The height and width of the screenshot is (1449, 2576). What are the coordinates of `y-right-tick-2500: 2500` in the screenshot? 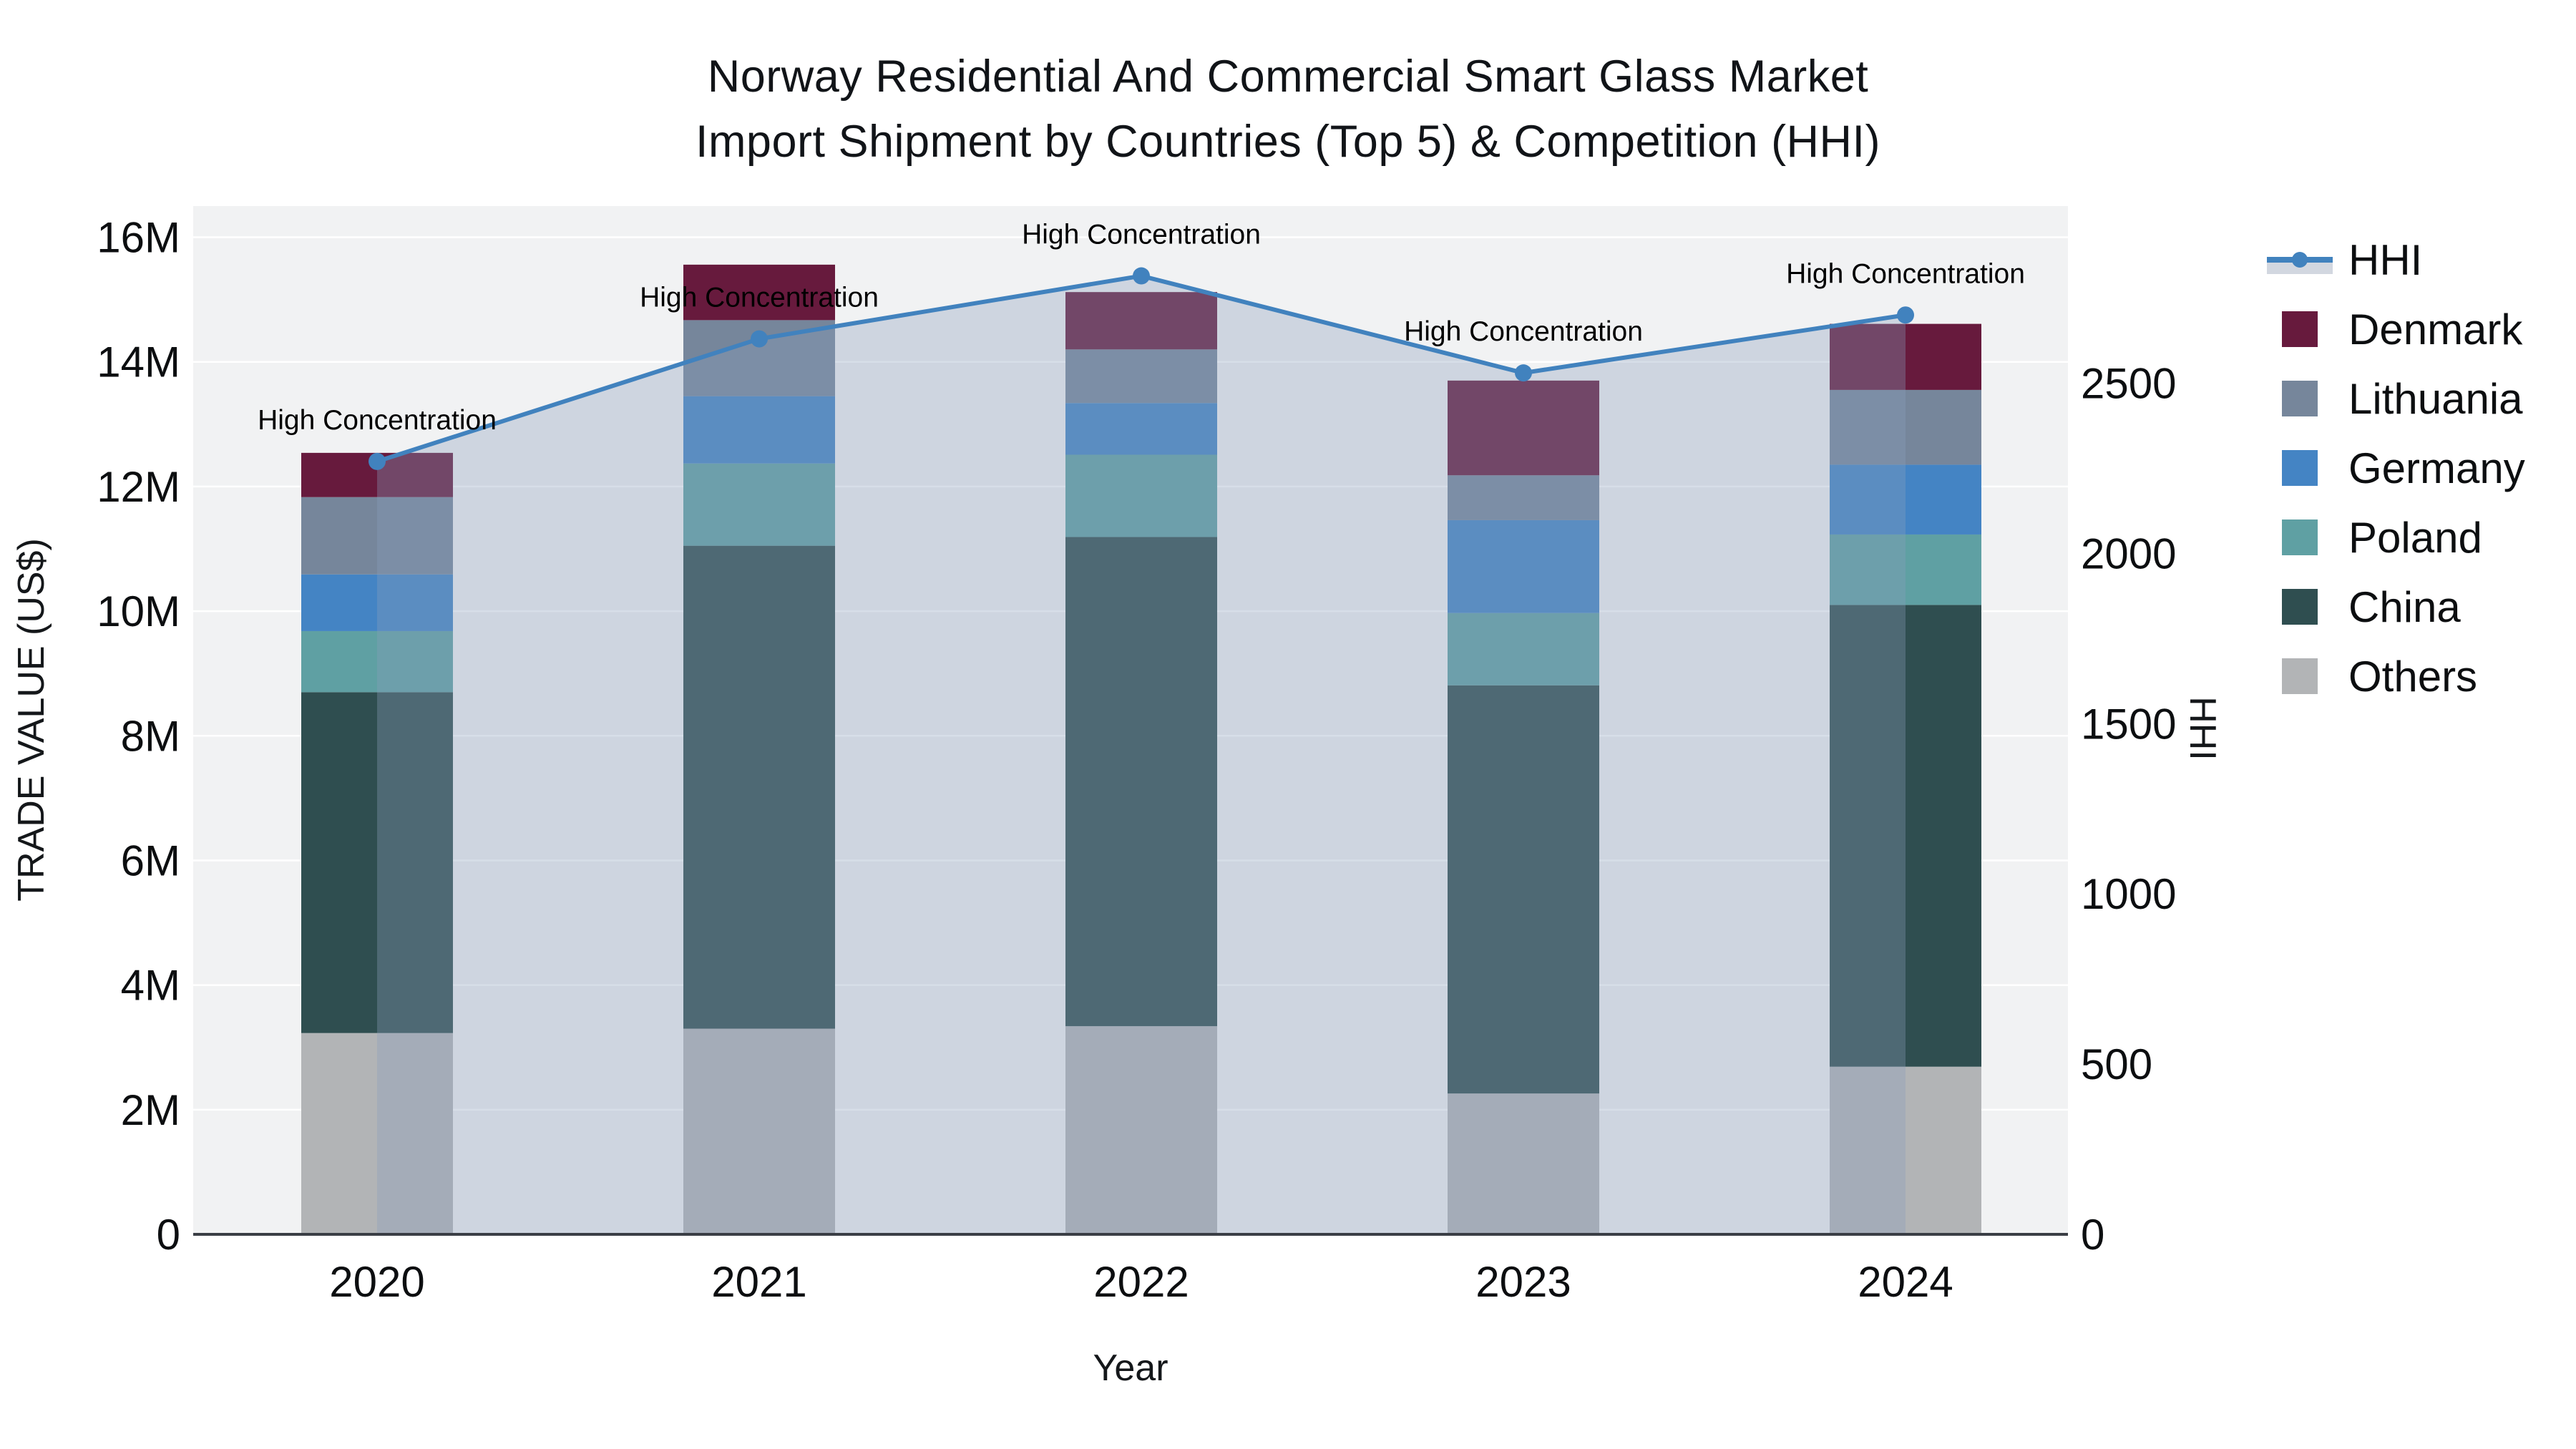 It's located at (2128, 383).